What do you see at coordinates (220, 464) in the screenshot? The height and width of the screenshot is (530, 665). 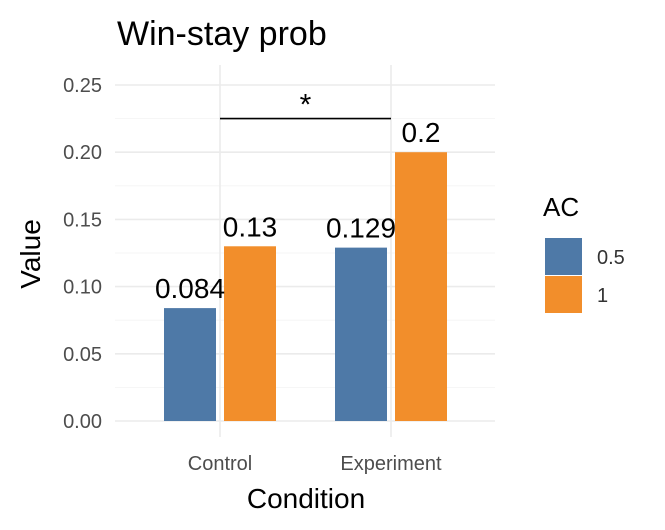 I see `x-tick-label: Control` at bounding box center [220, 464].